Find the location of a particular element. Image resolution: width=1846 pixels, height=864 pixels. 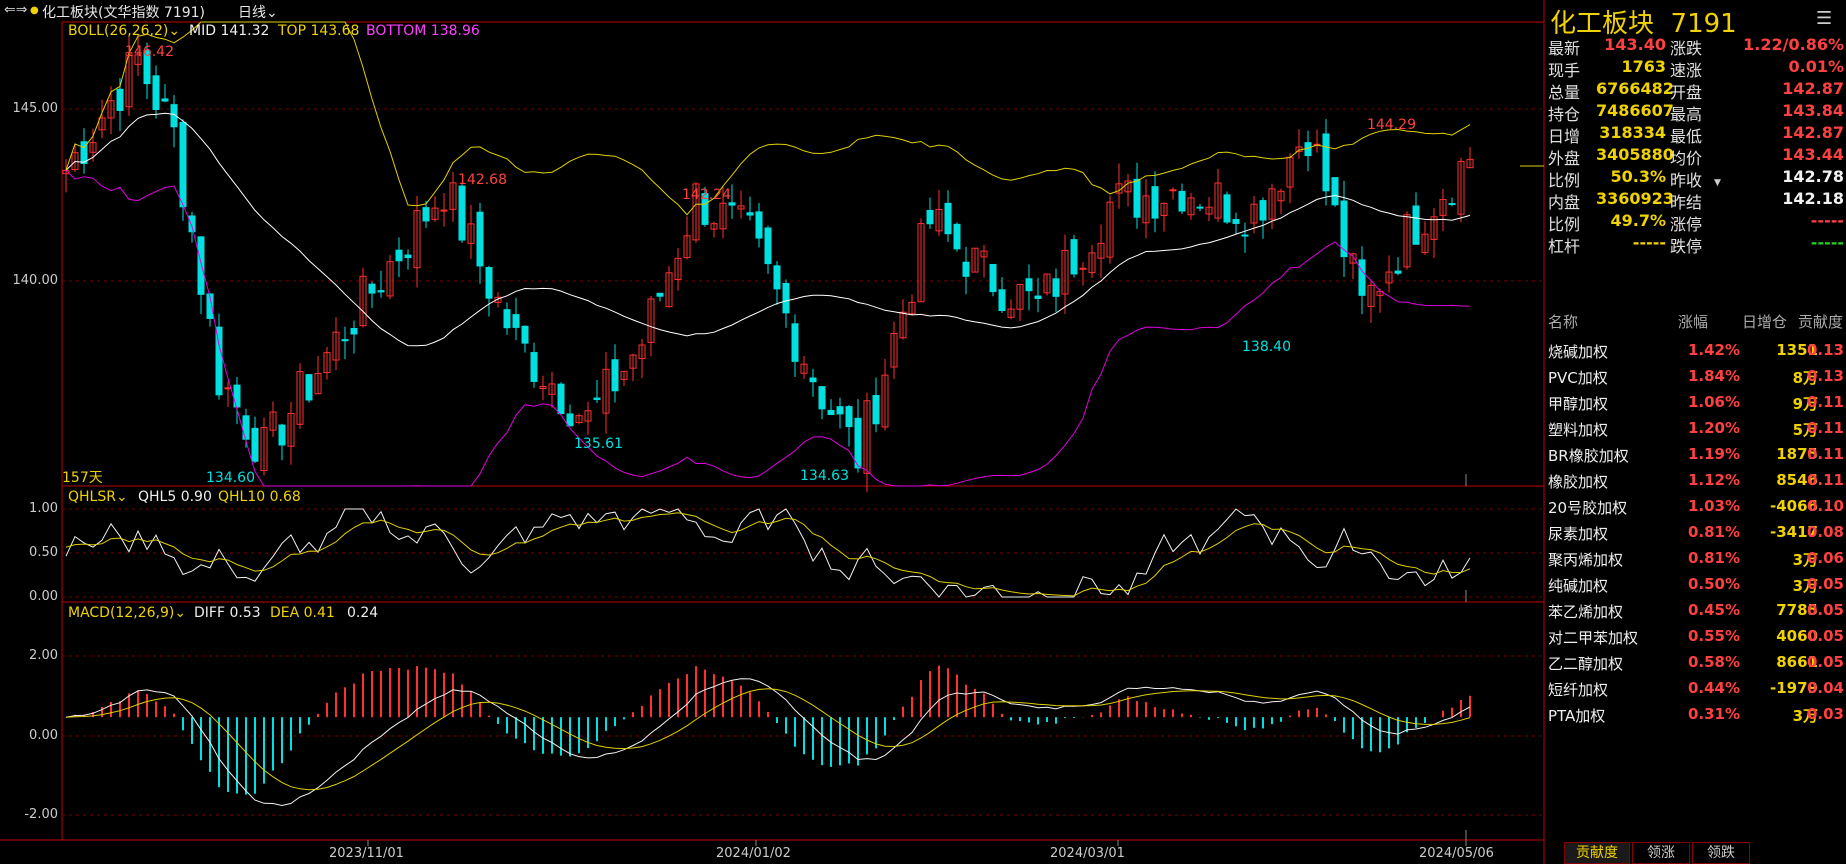

quote-value: 142.78 is located at coordinates (1813, 176).